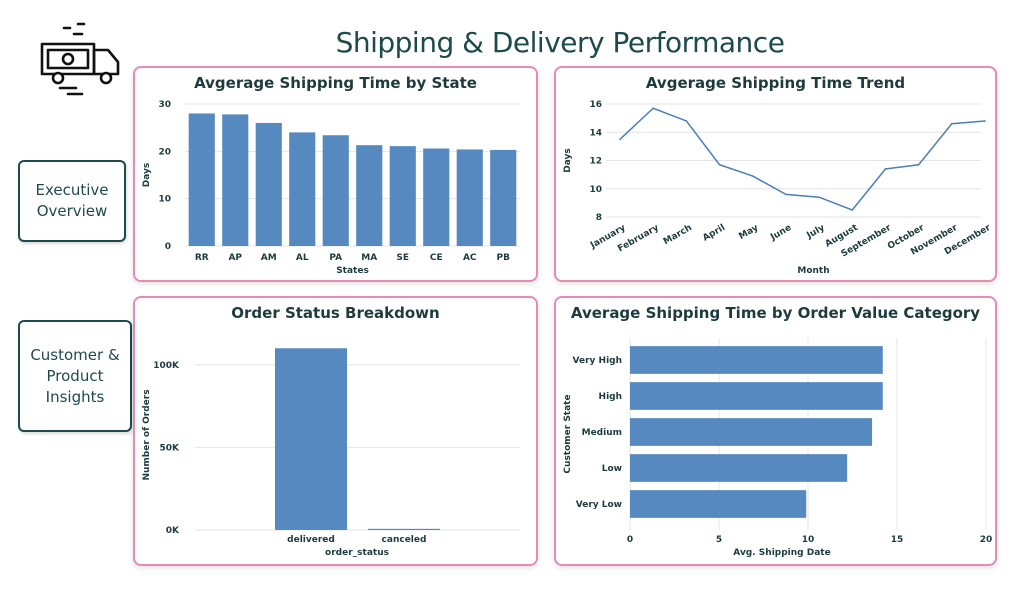 Image resolution: width=1024 pixels, height=592 pixels. What do you see at coordinates (595, 133) in the screenshot?
I see `y-tick-label: 14` at bounding box center [595, 133].